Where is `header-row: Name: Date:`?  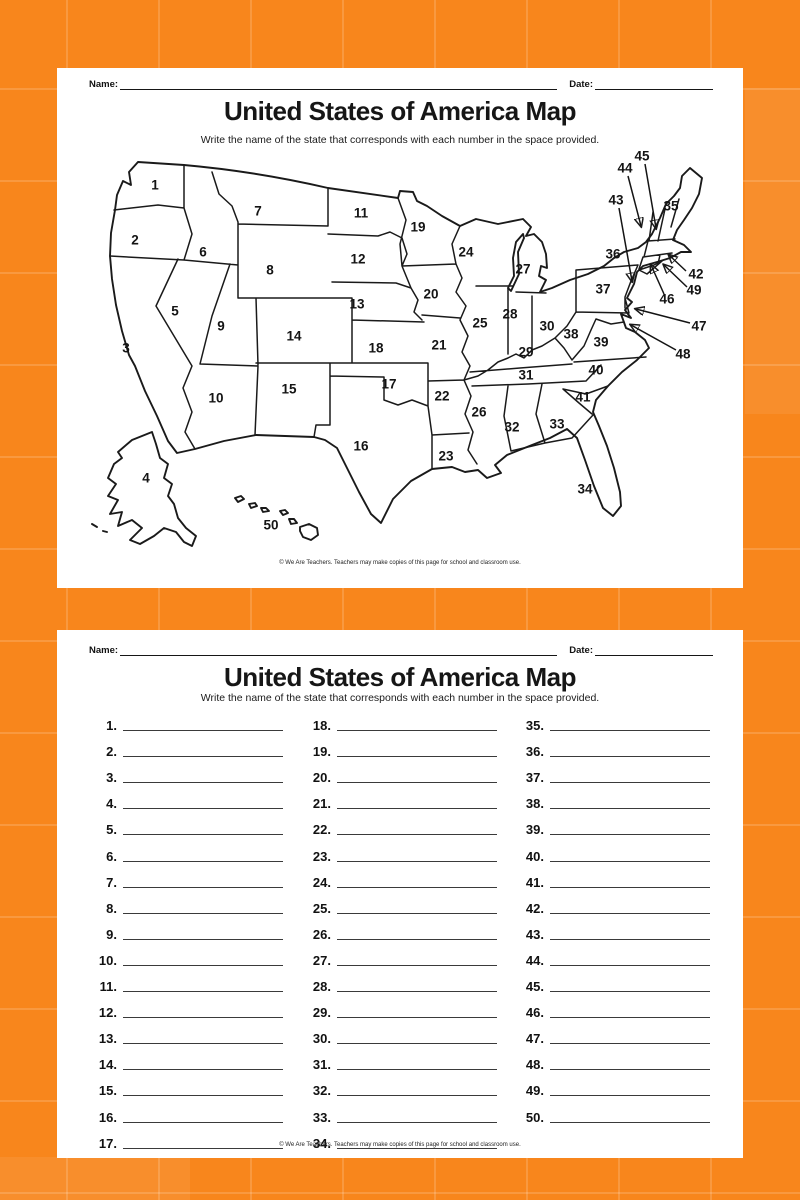 header-row: Name: Date: is located at coordinates (401, 650).